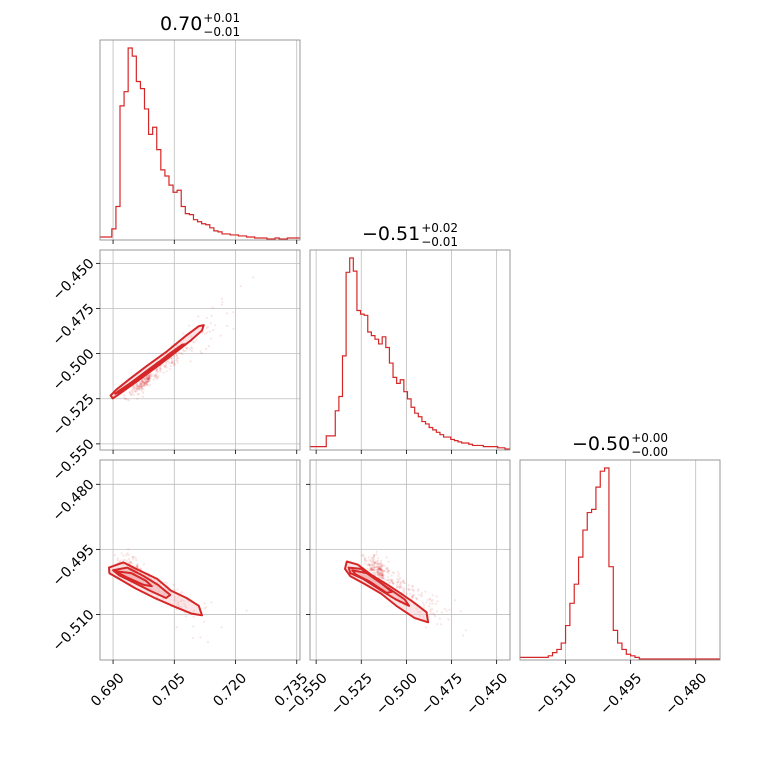  Describe the element at coordinates (200, 25) in the screenshot. I see `hist-0-title: 0.70 +0.01−0.01` at that location.